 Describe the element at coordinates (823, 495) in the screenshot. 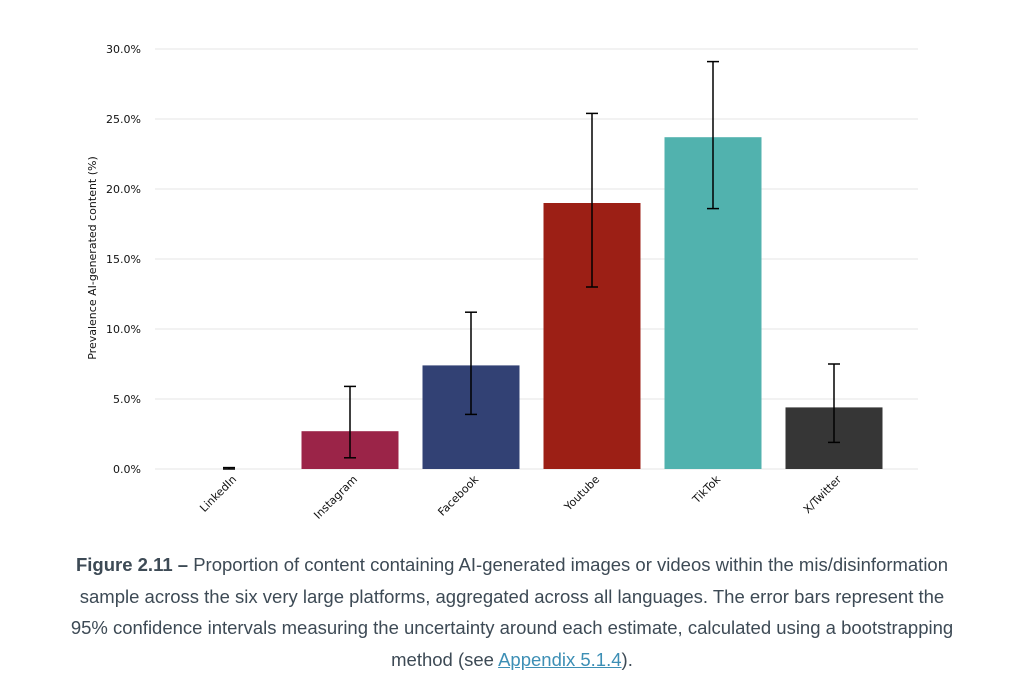

I see `x-tick-label: X/Twitter` at that location.